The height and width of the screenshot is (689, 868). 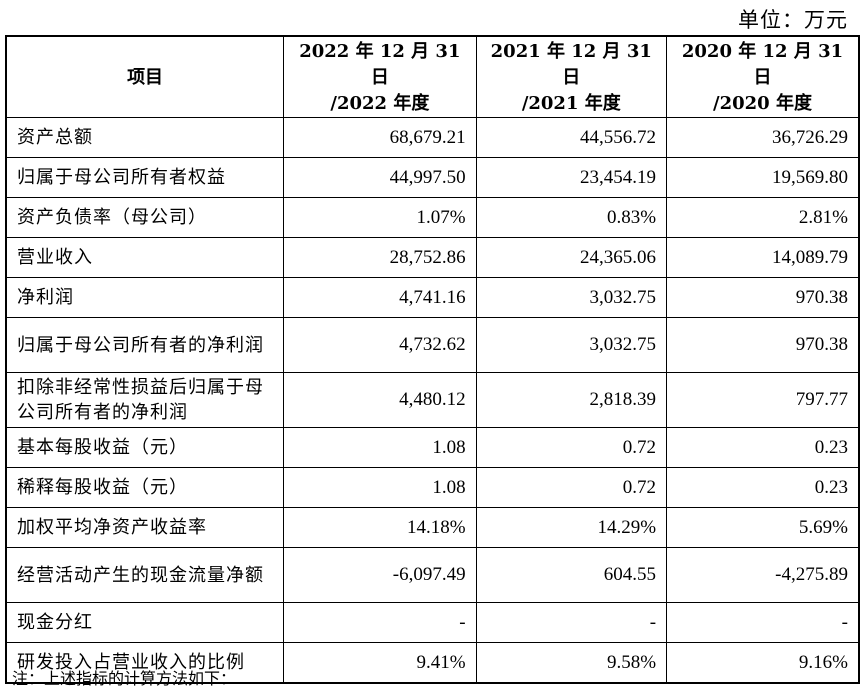 What do you see at coordinates (763, 137) in the screenshot?
I see `value-2020: 36,726.29` at bounding box center [763, 137].